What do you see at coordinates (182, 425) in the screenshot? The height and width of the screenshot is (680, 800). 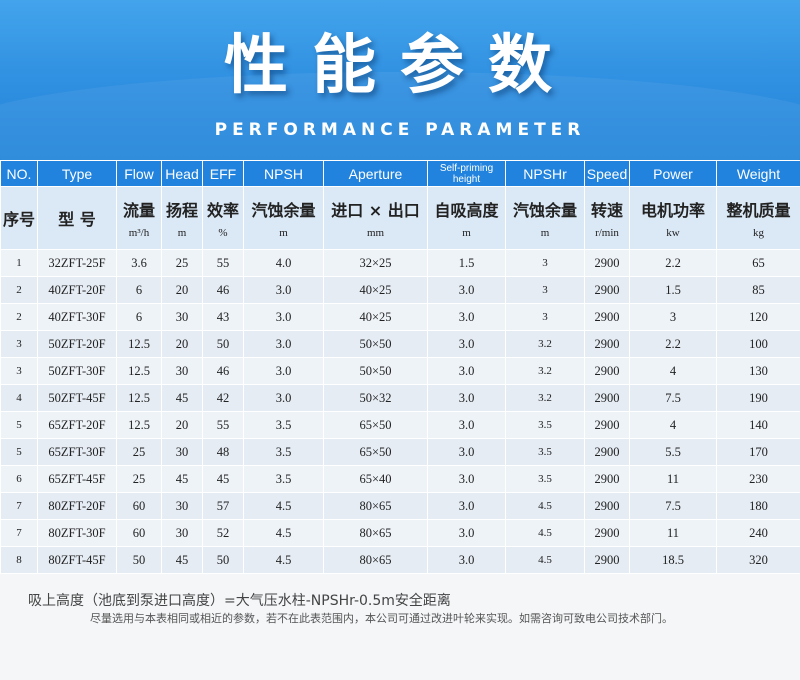 I see `table-cell: 20` at bounding box center [182, 425].